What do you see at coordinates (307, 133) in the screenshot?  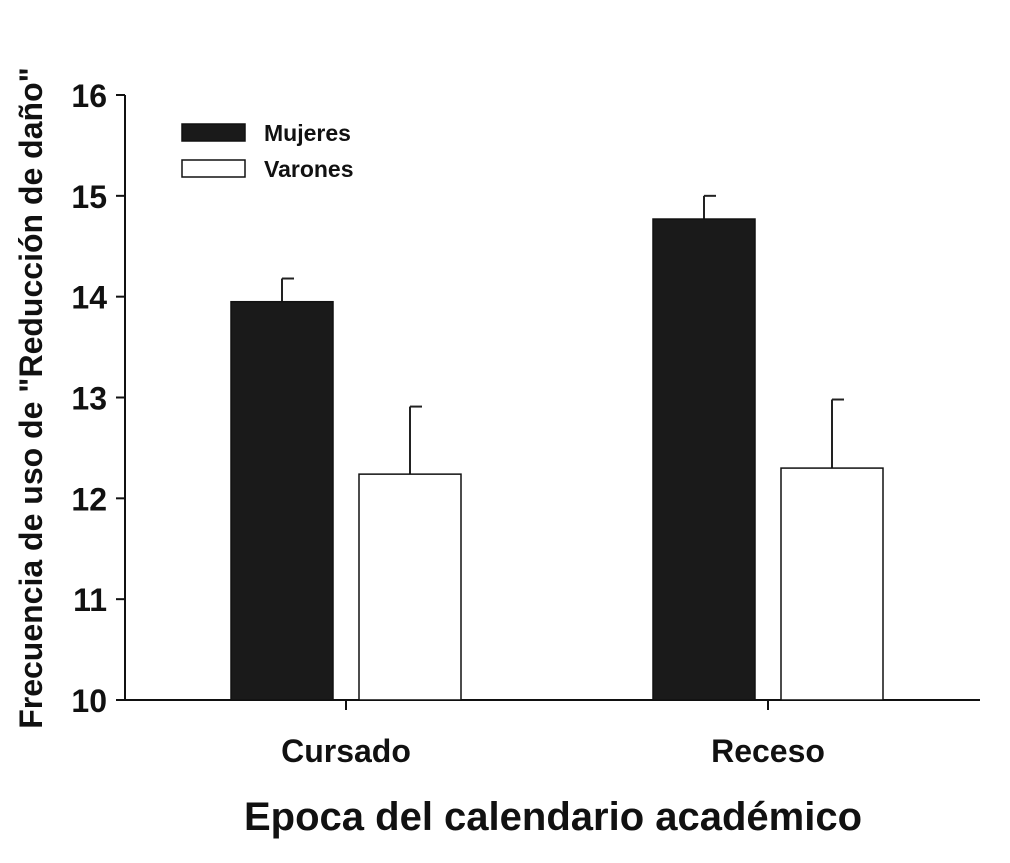 I see `legend-label: Mujeres` at bounding box center [307, 133].